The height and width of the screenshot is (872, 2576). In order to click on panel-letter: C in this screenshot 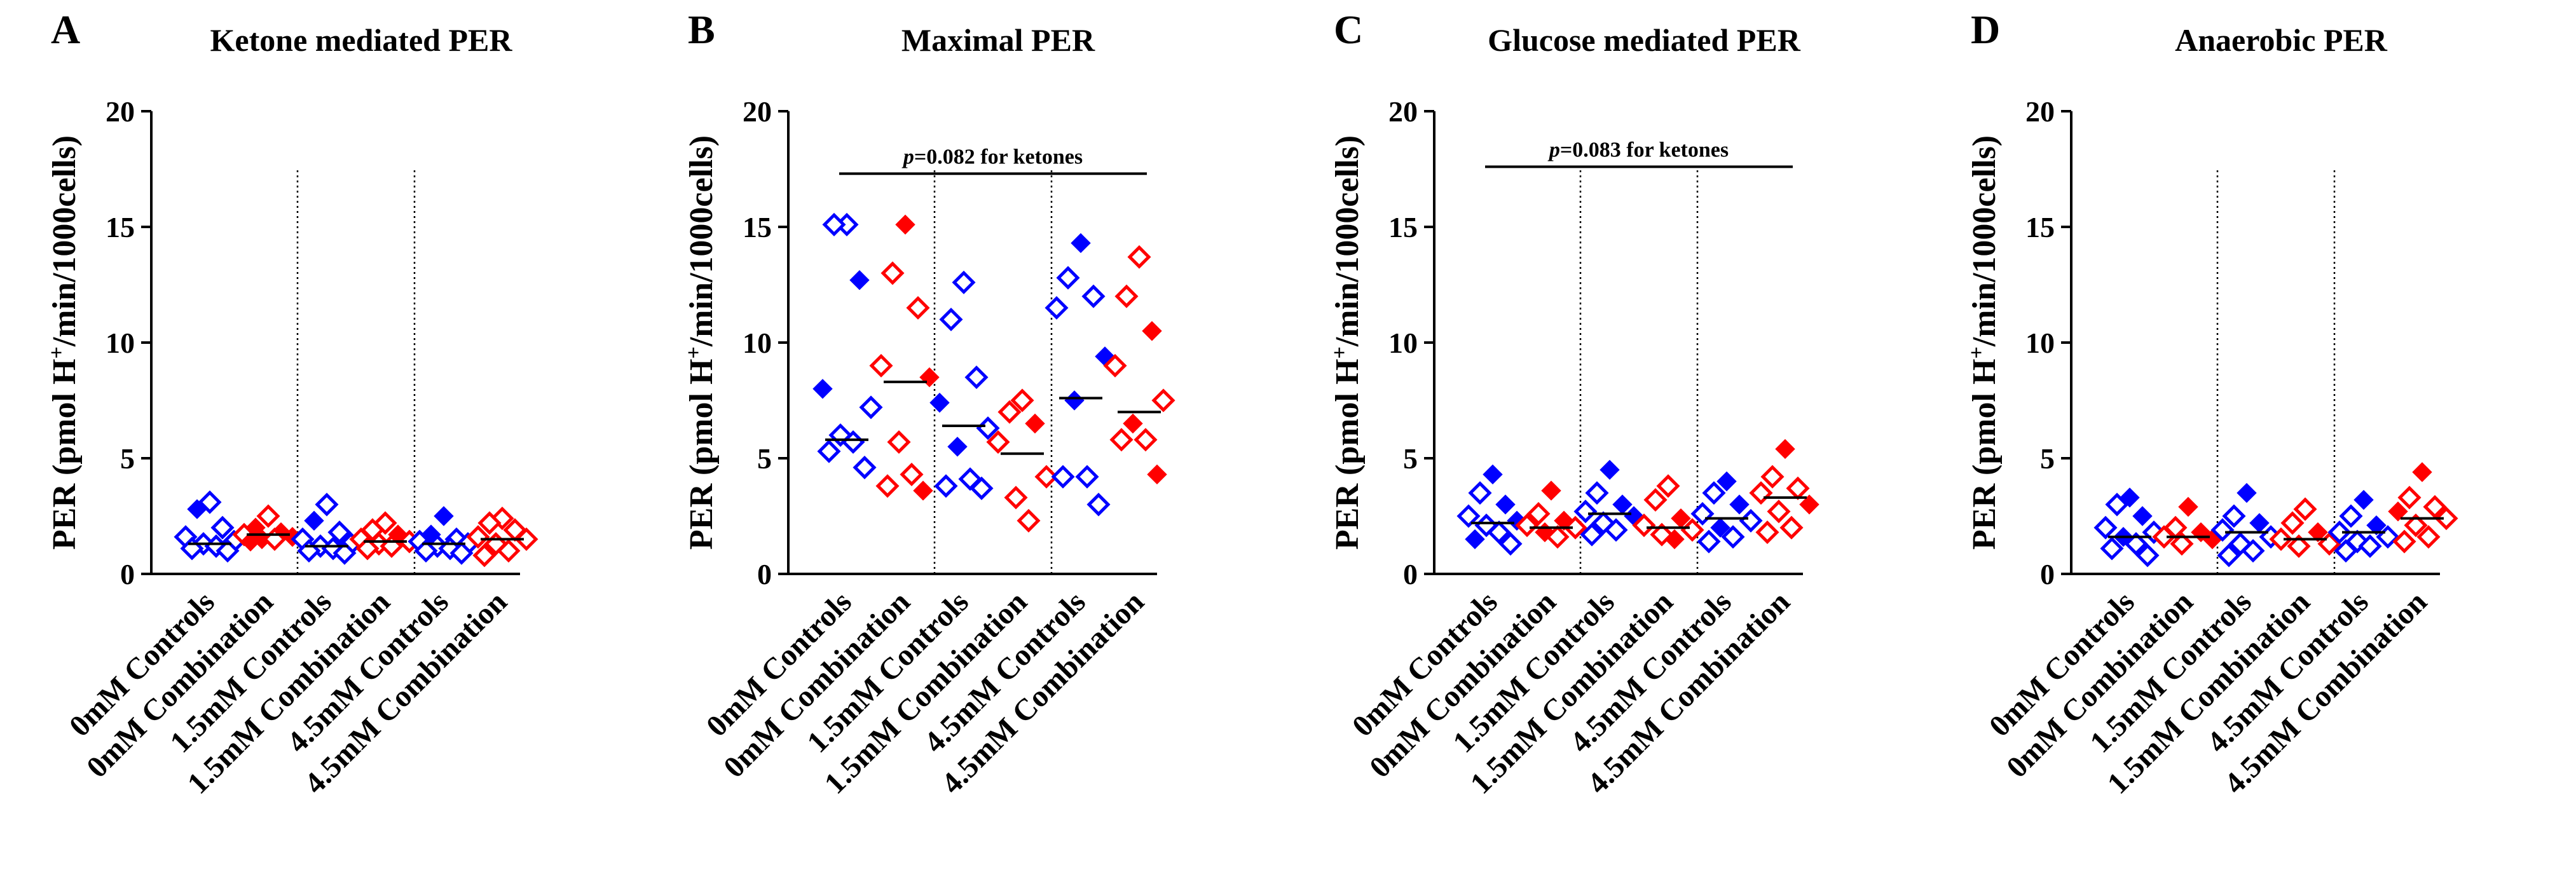, I will do `click(1348, 29)`.